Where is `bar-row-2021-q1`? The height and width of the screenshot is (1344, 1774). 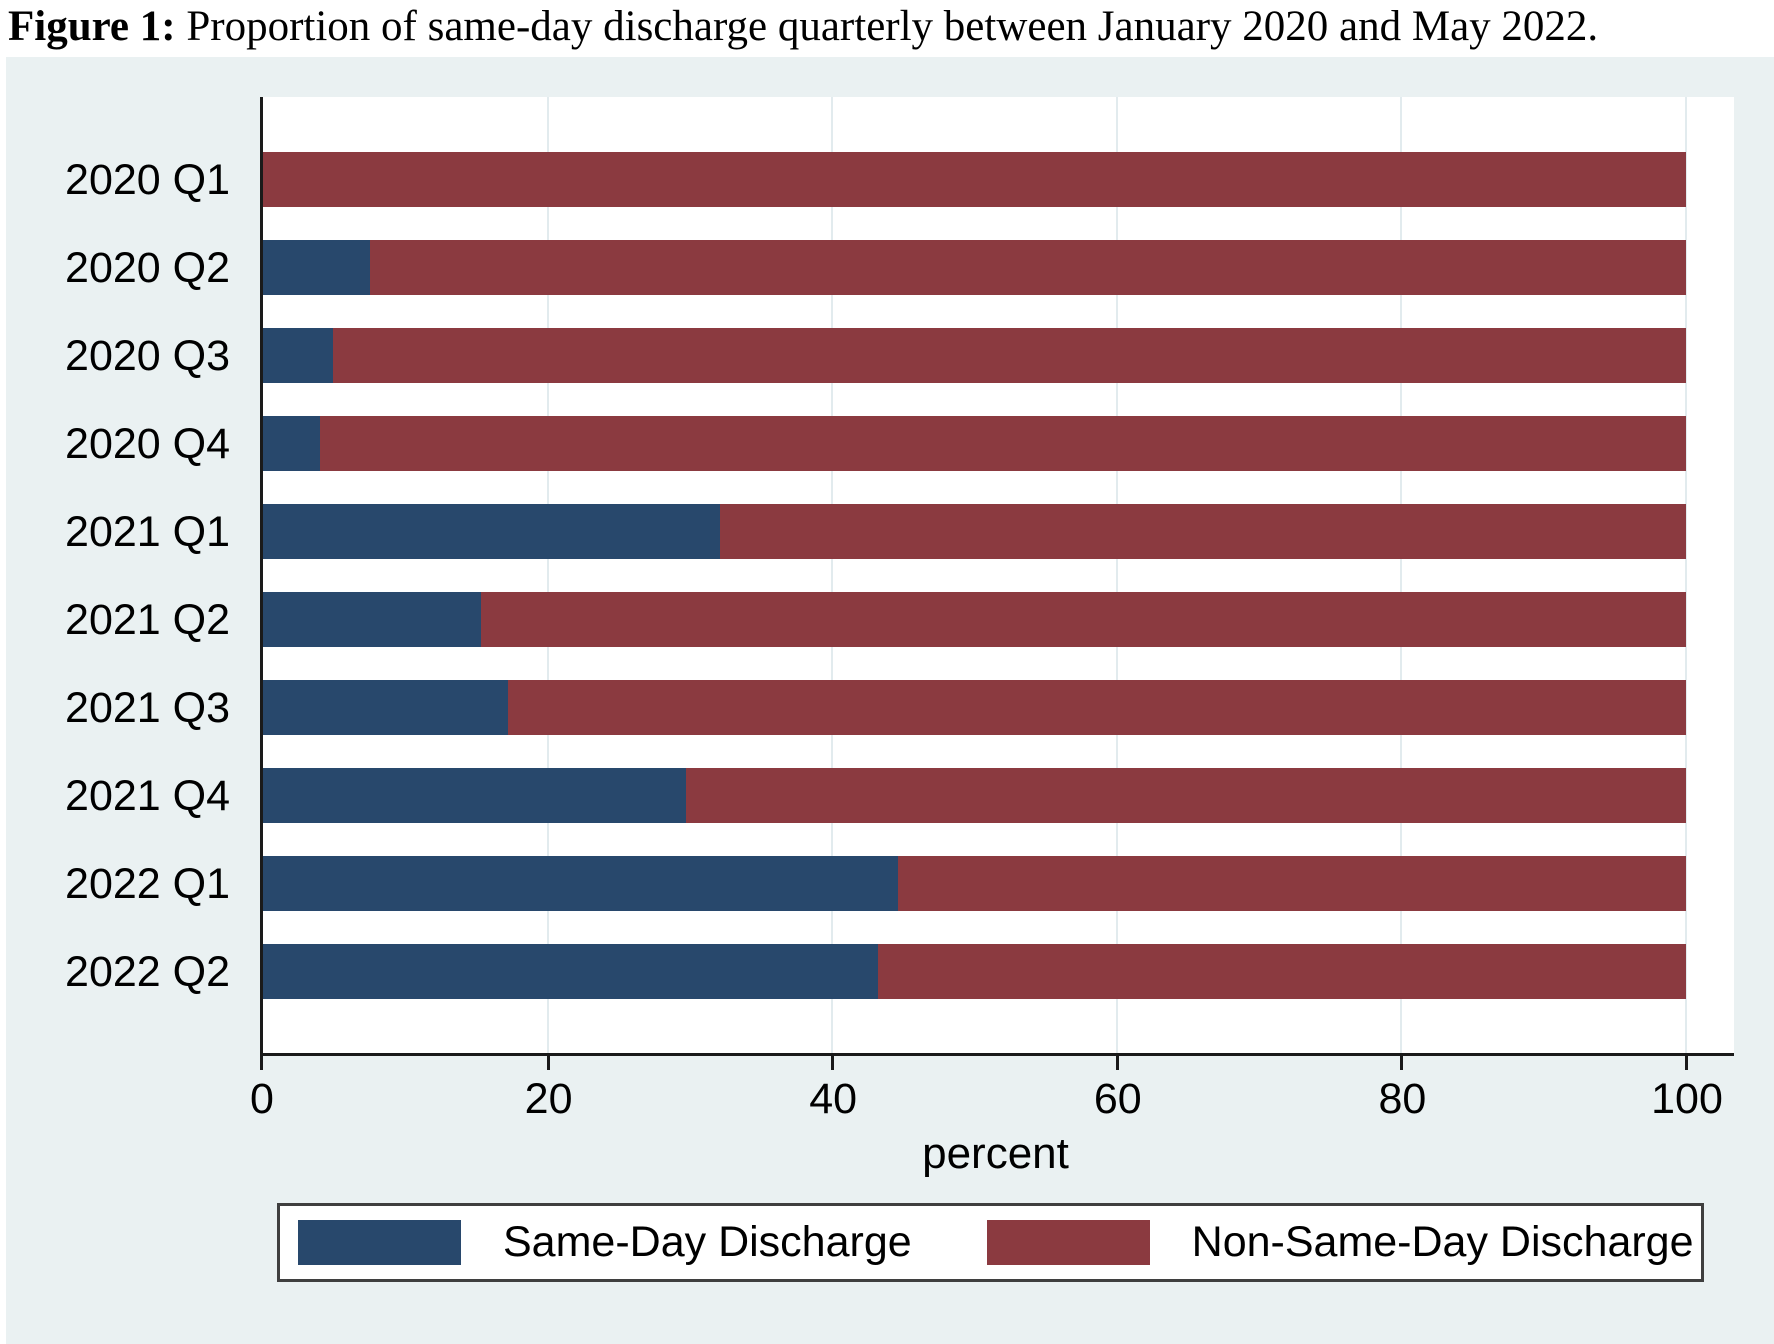
bar-row-2021-q1 is located at coordinates (974, 531).